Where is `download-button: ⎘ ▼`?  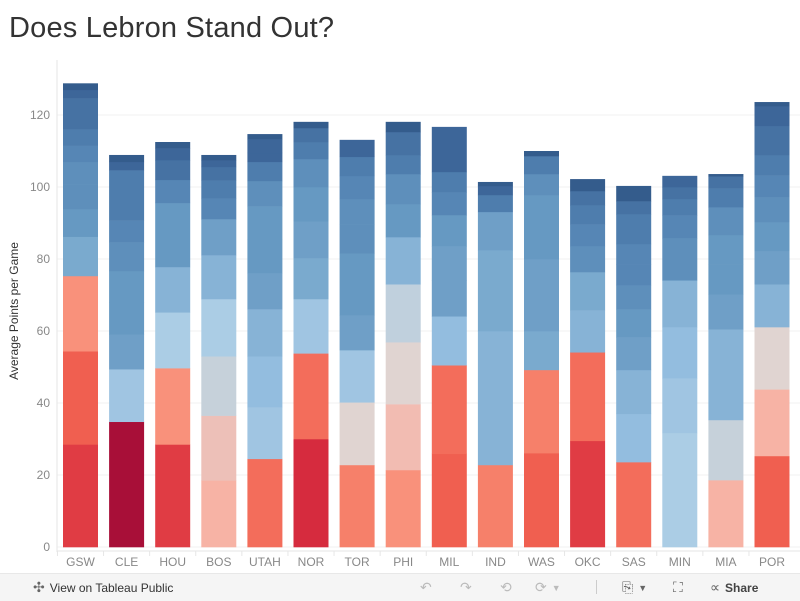
download-button: ⎘ ▼ is located at coordinates (634, 587).